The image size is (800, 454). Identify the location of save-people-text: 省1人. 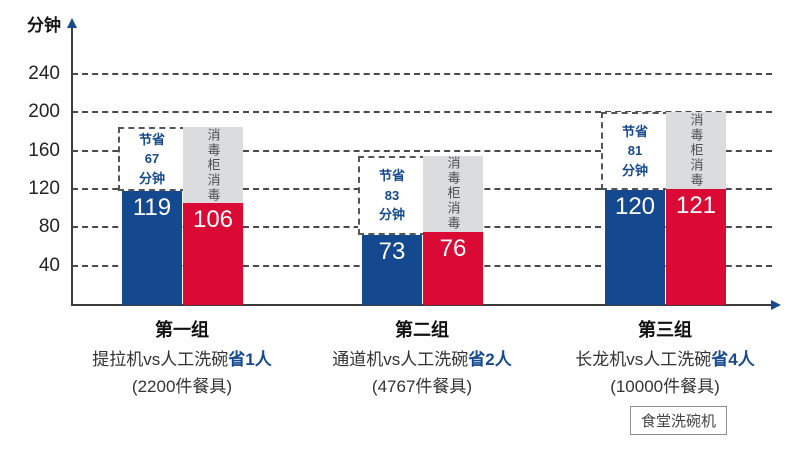
(250, 359).